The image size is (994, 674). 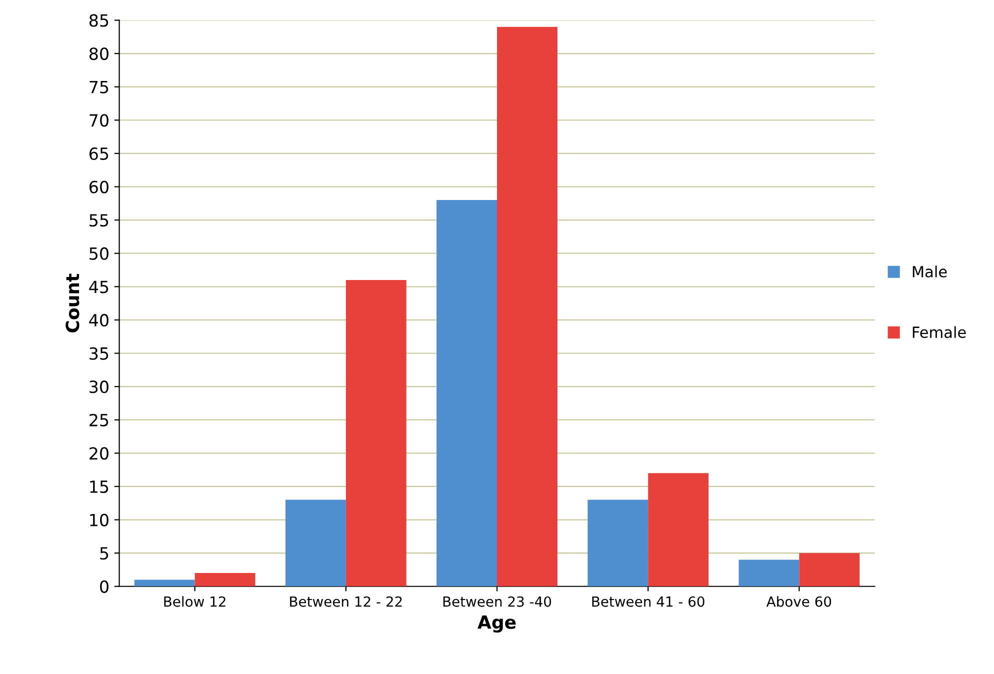 I want to click on y-tick-label: 55, so click(x=99, y=220).